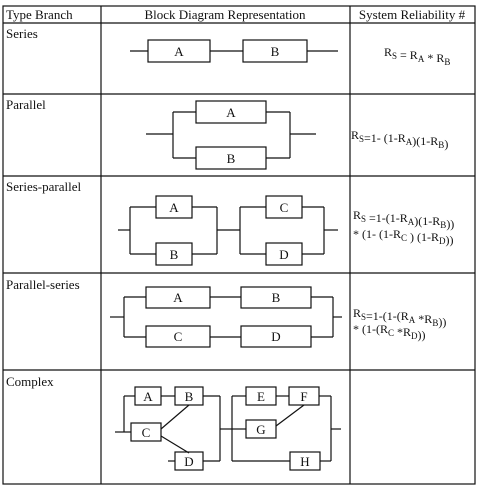 Image resolution: width=479 pixels, height=492 pixels. Describe the element at coordinates (225, 14) in the screenshot. I see `header-block-diagram: Block Diagram Representation` at that location.